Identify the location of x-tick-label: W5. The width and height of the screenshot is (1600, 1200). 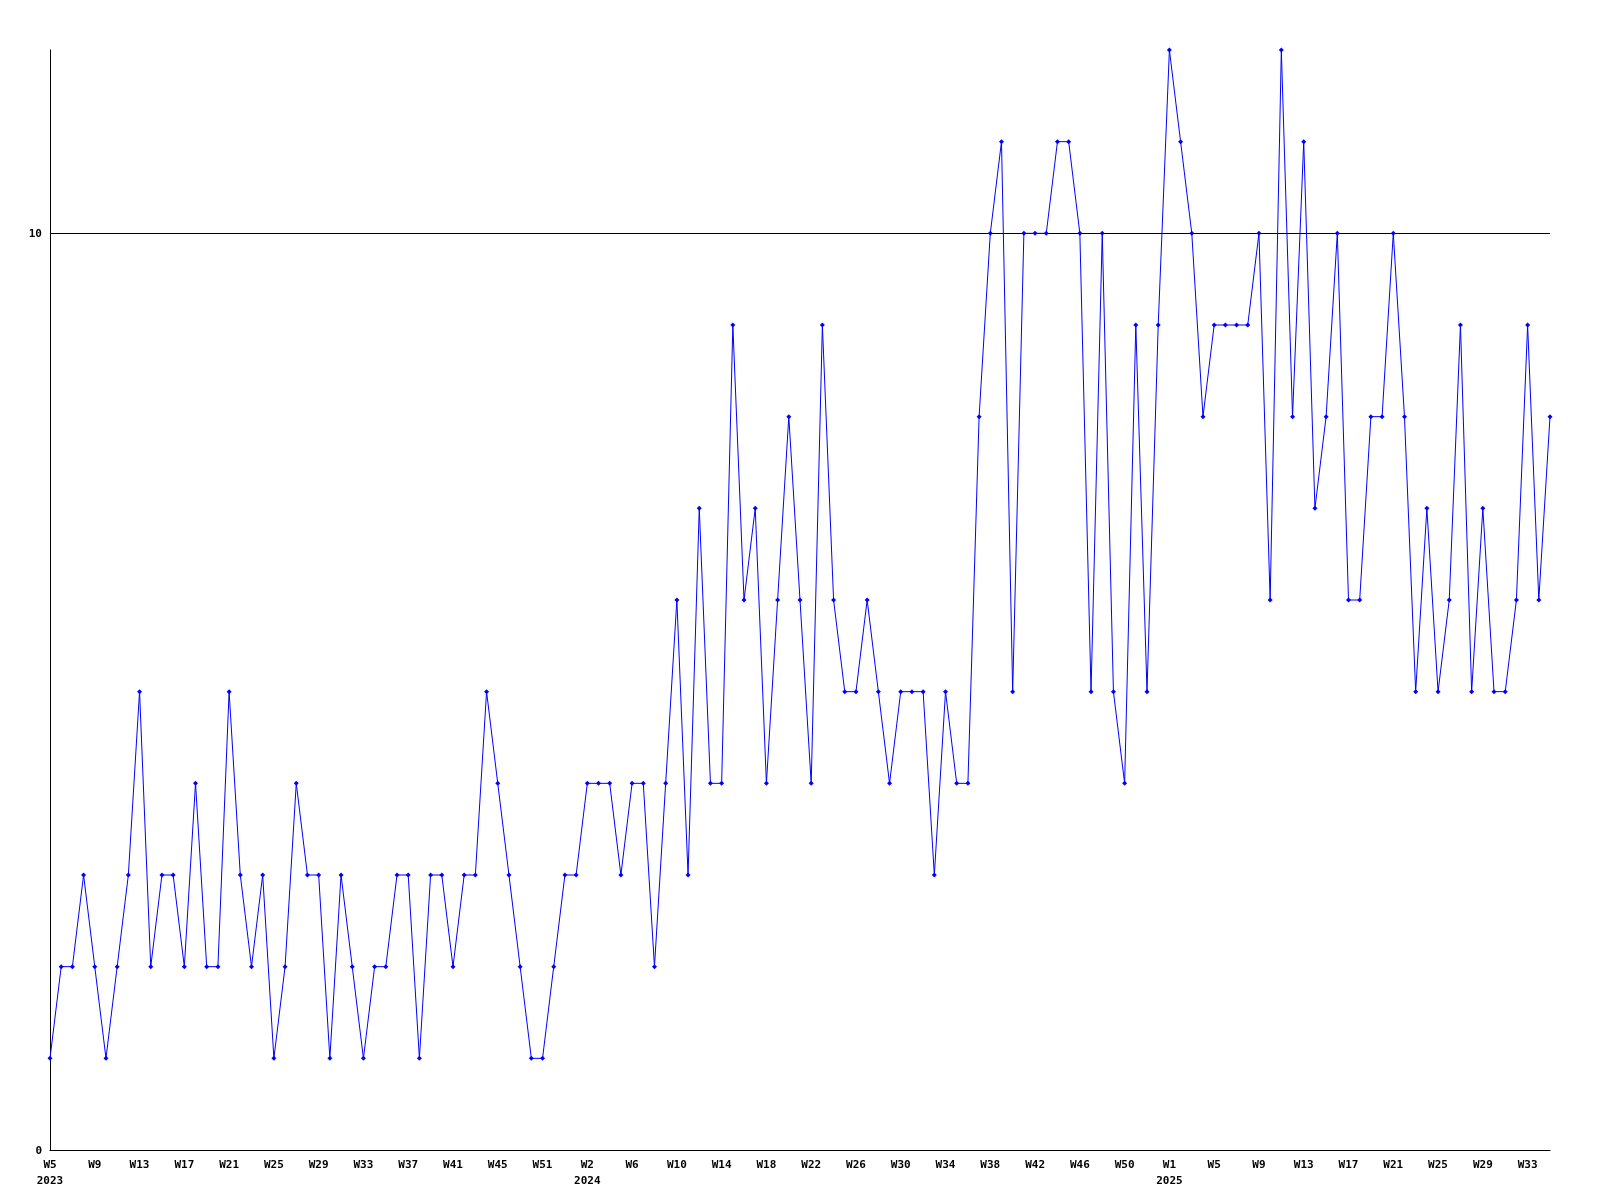
(1214, 1164).